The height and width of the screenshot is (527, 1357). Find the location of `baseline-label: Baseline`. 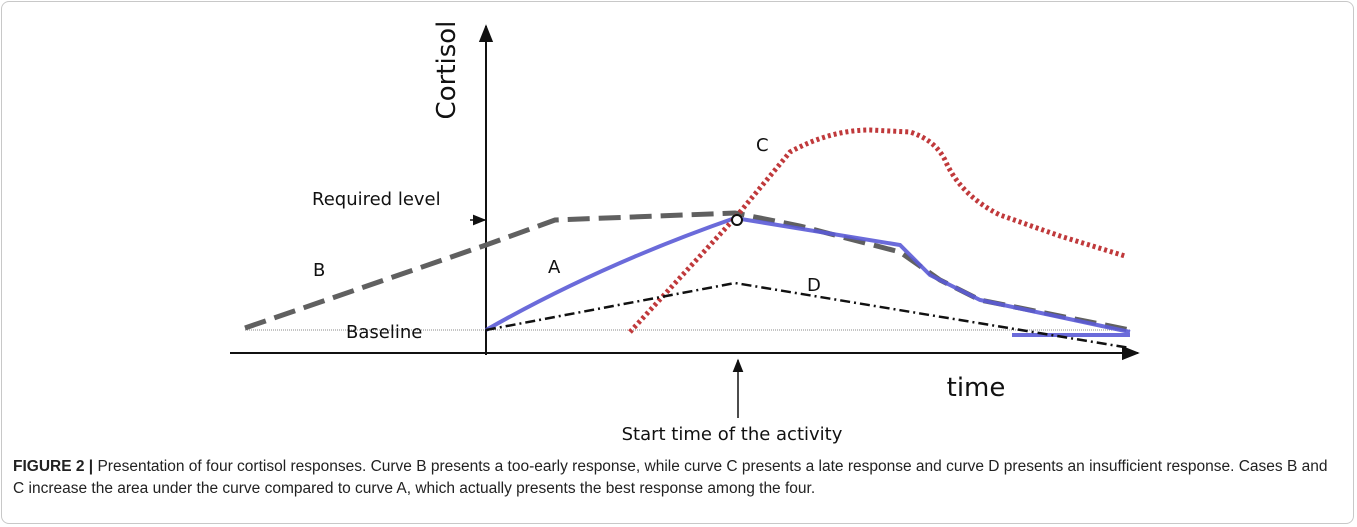

baseline-label: Baseline is located at coordinates (384, 332).